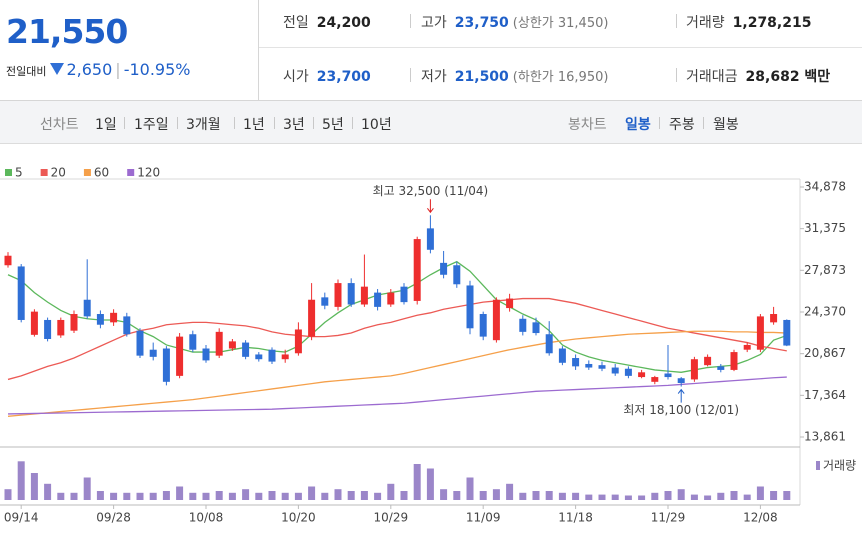 This screenshot has width=862, height=543. I want to click on x-tick-label: 11/18, so click(575, 518).